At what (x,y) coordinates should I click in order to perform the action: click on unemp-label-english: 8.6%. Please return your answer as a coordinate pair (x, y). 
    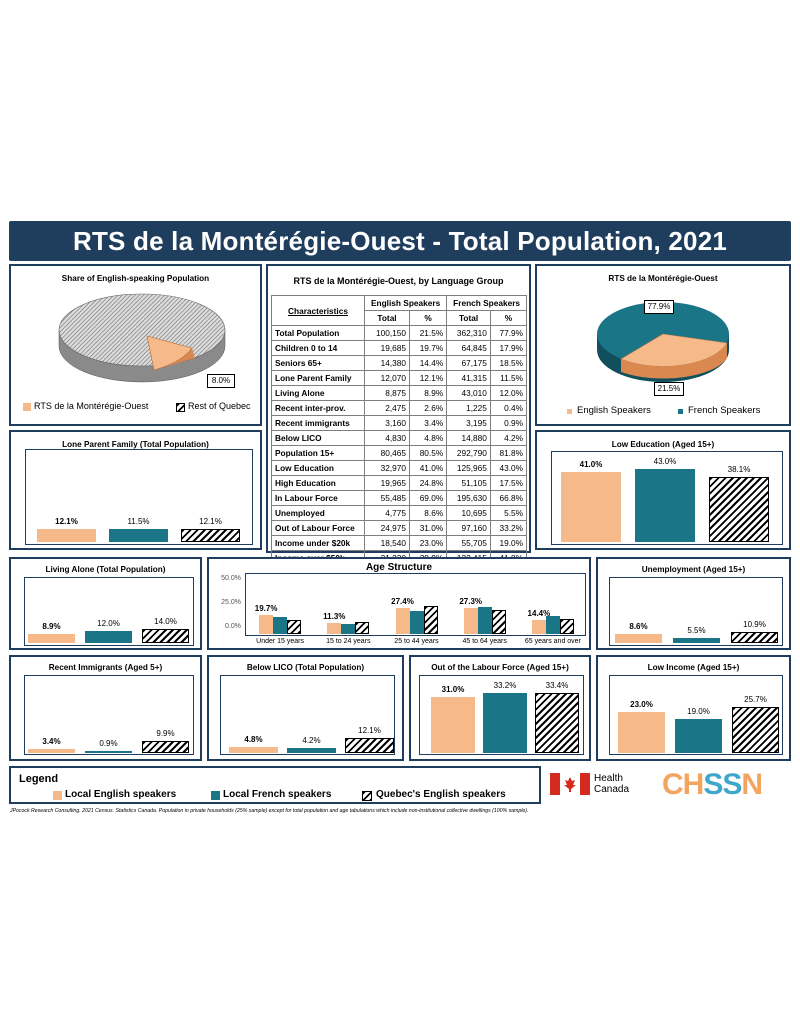
    Looking at the image, I should click on (638, 627).